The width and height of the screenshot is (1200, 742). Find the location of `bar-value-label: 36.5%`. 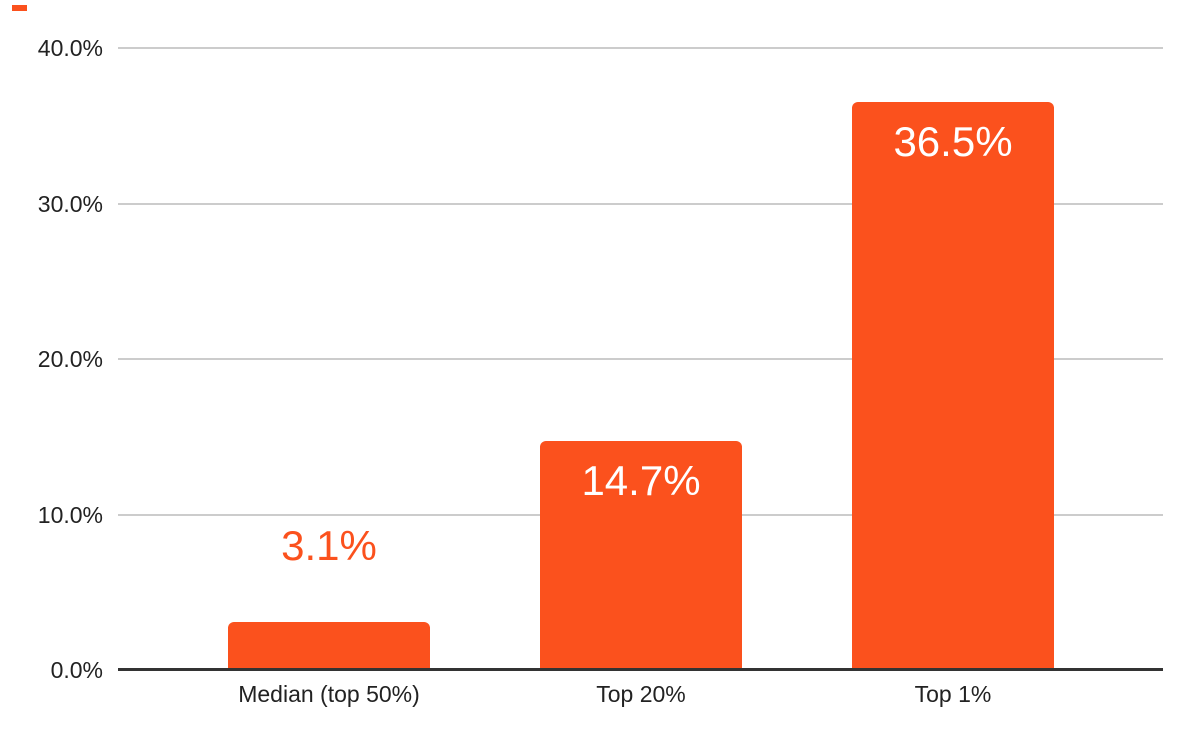

bar-value-label: 36.5% is located at coordinates (953, 141).